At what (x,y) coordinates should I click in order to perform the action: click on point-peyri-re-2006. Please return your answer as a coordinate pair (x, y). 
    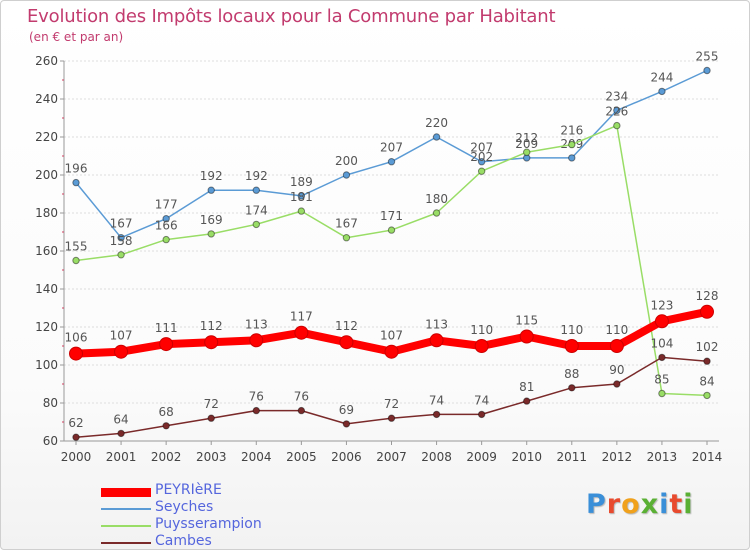
    Looking at the image, I should click on (346, 342).